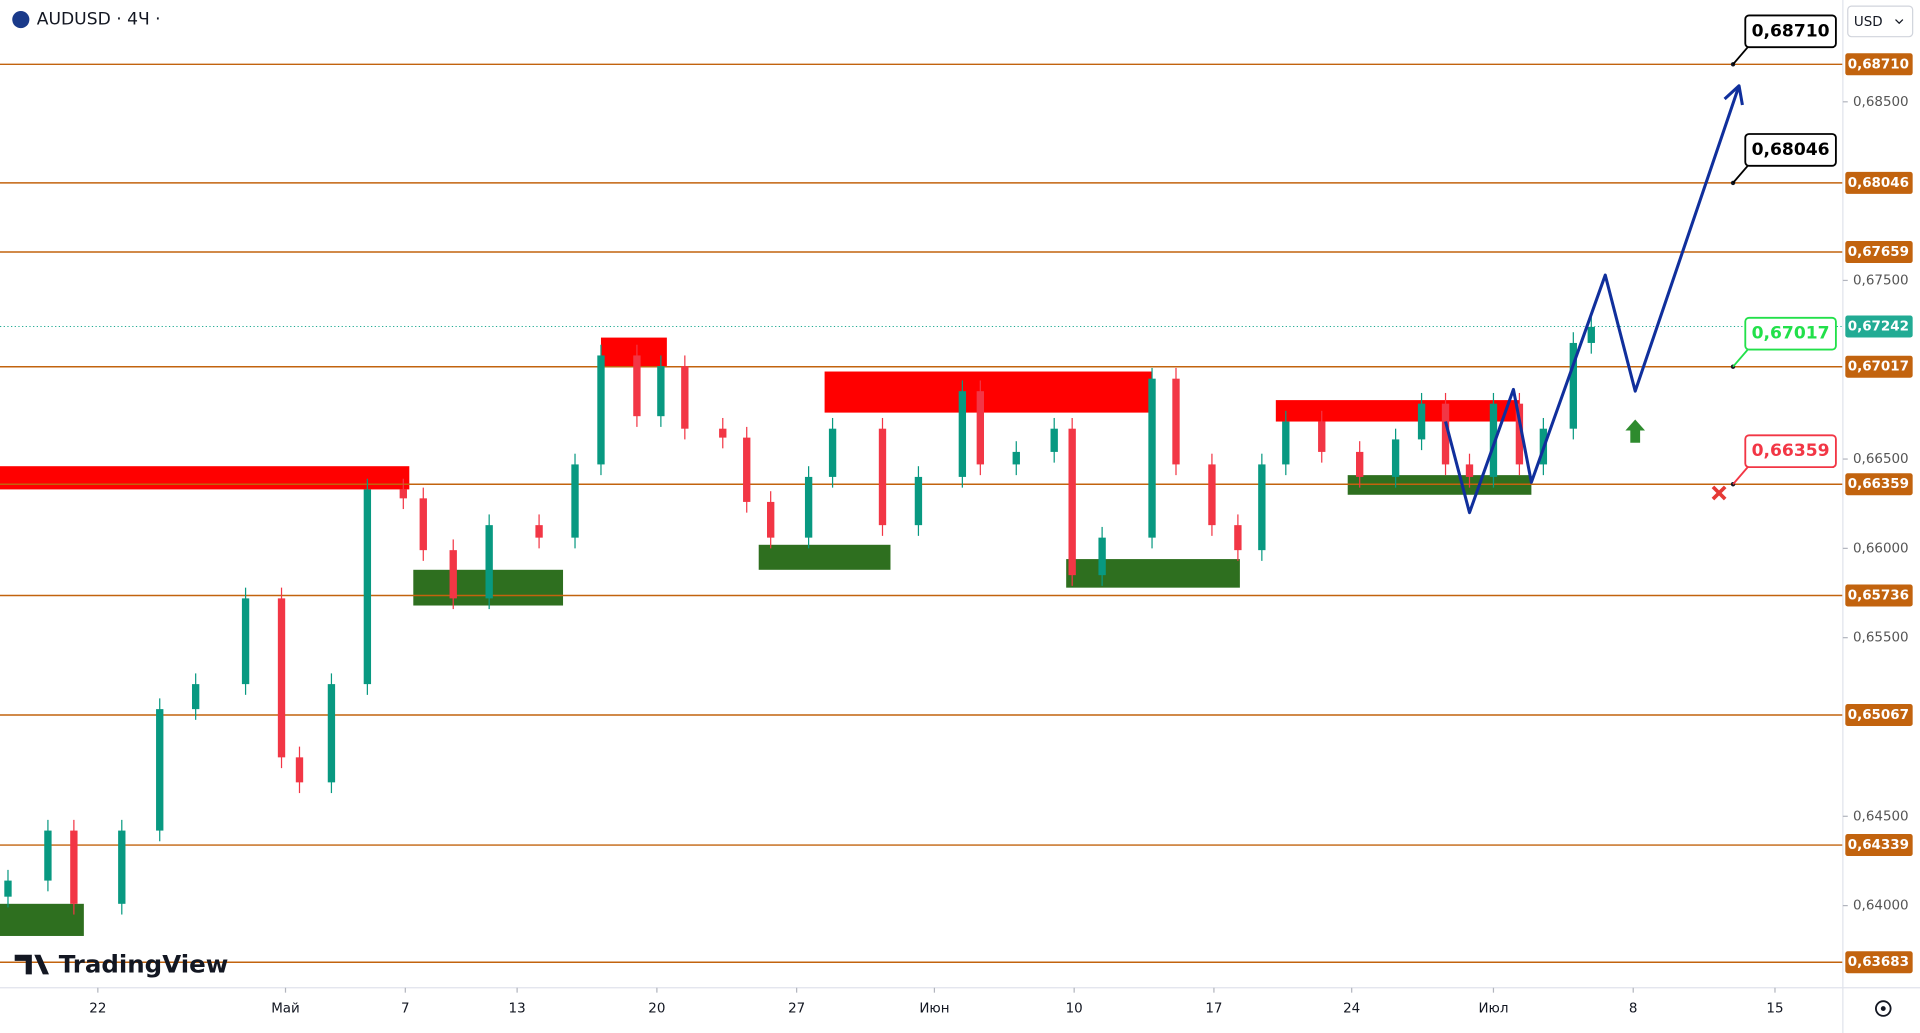 The height and width of the screenshot is (1033, 1920). Describe the element at coordinates (1878, 845) in the screenshot. I see `level-price-label: 0,64339` at that location.